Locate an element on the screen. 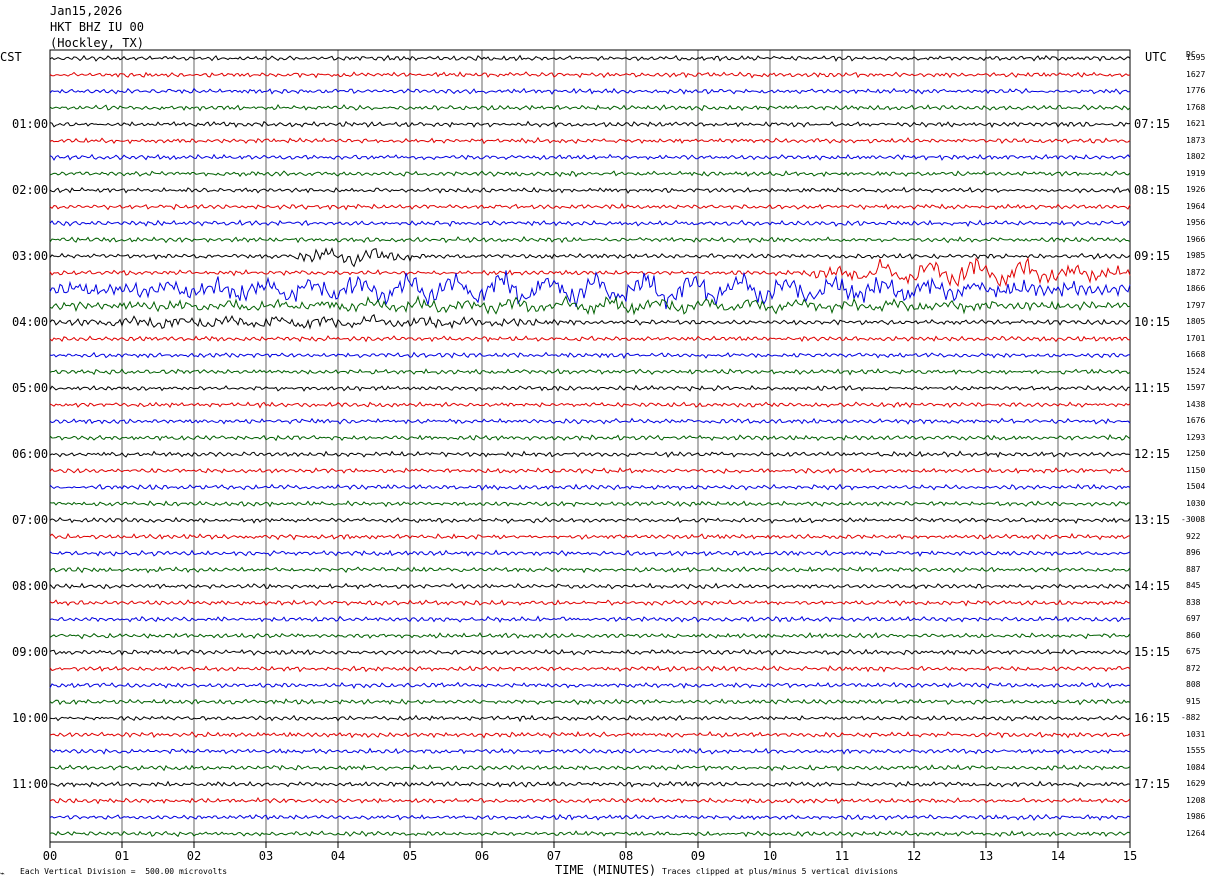  dc-offset-value: 1208 is located at coordinates (1196, 800).